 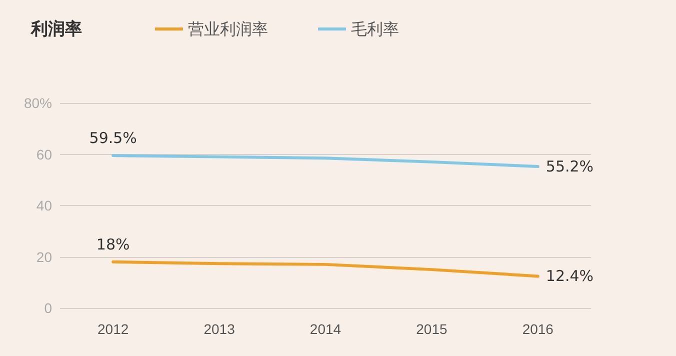 I want to click on data-label: 18%, so click(x=113, y=244).